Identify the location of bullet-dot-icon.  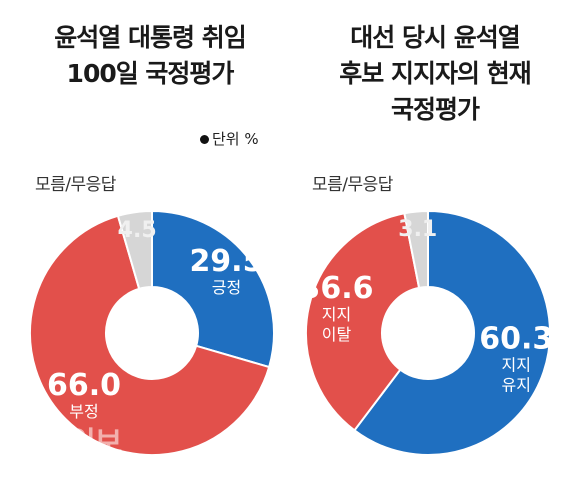
(204, 139).